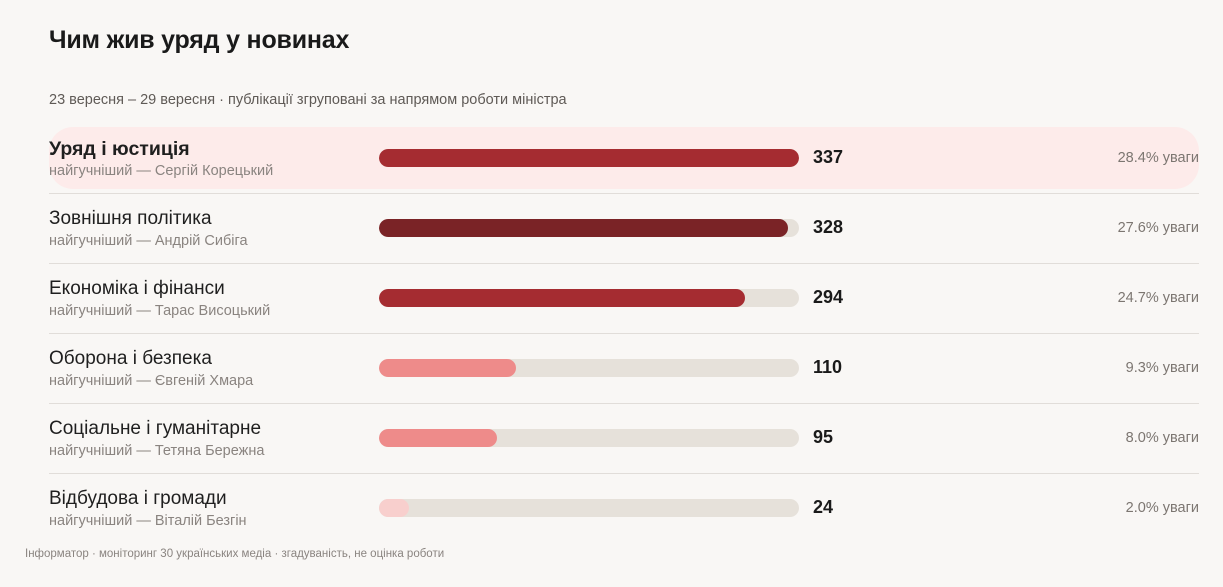 The height and width of the screenshot is (587, 1223). Describe the element at coordinates (199, 40) in the screenshot. I see `chart-title: Чим жив уряд у новинах` at that location.